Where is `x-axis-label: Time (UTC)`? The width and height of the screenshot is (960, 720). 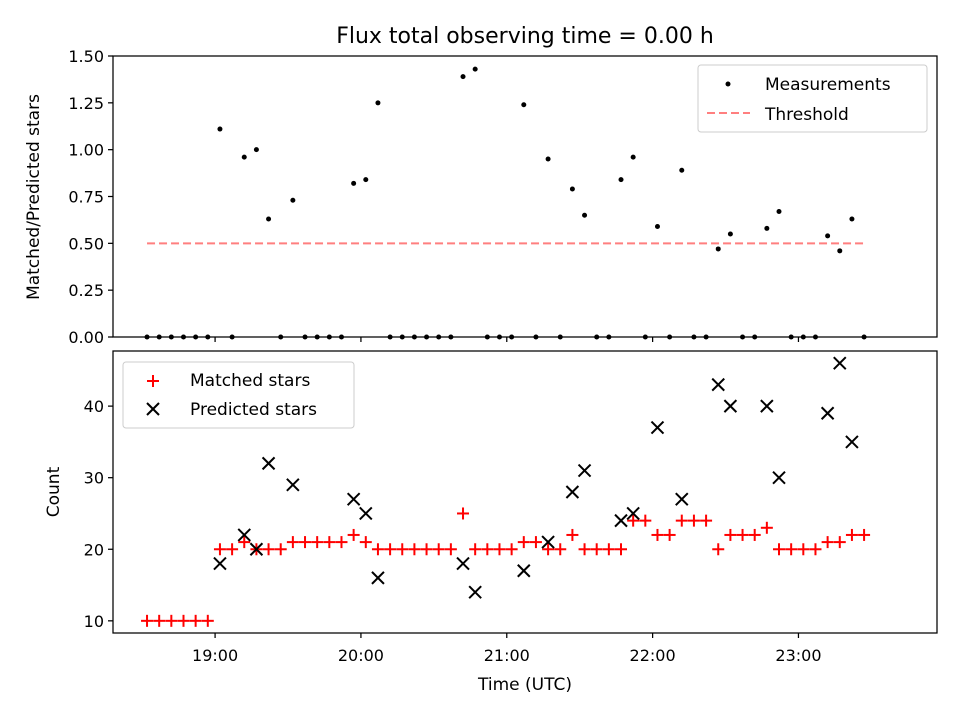
x-axis-label: Time (UTC) is located at coordinates (524, 685).